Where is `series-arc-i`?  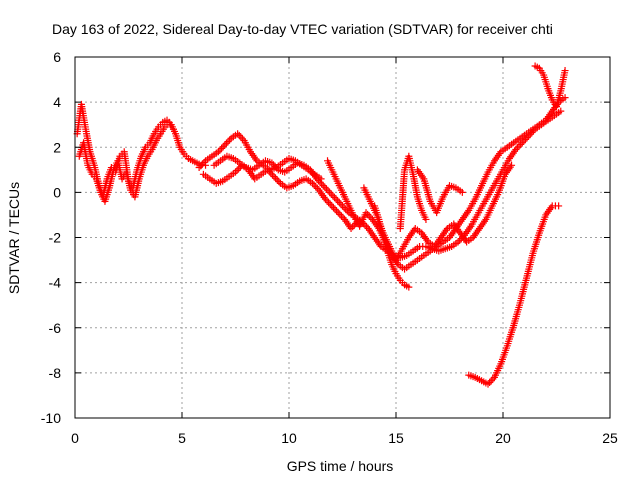
series-arc-i is located at coordinates (413, 192).